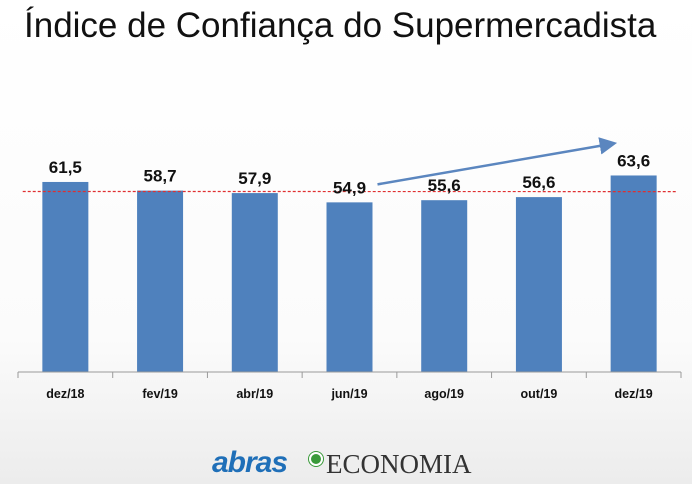 This screenshot has width=692, height=484. Describe the element at coordinates (348, 394) in the screenshot. I see `x-tick-label: jun/19` at that location.